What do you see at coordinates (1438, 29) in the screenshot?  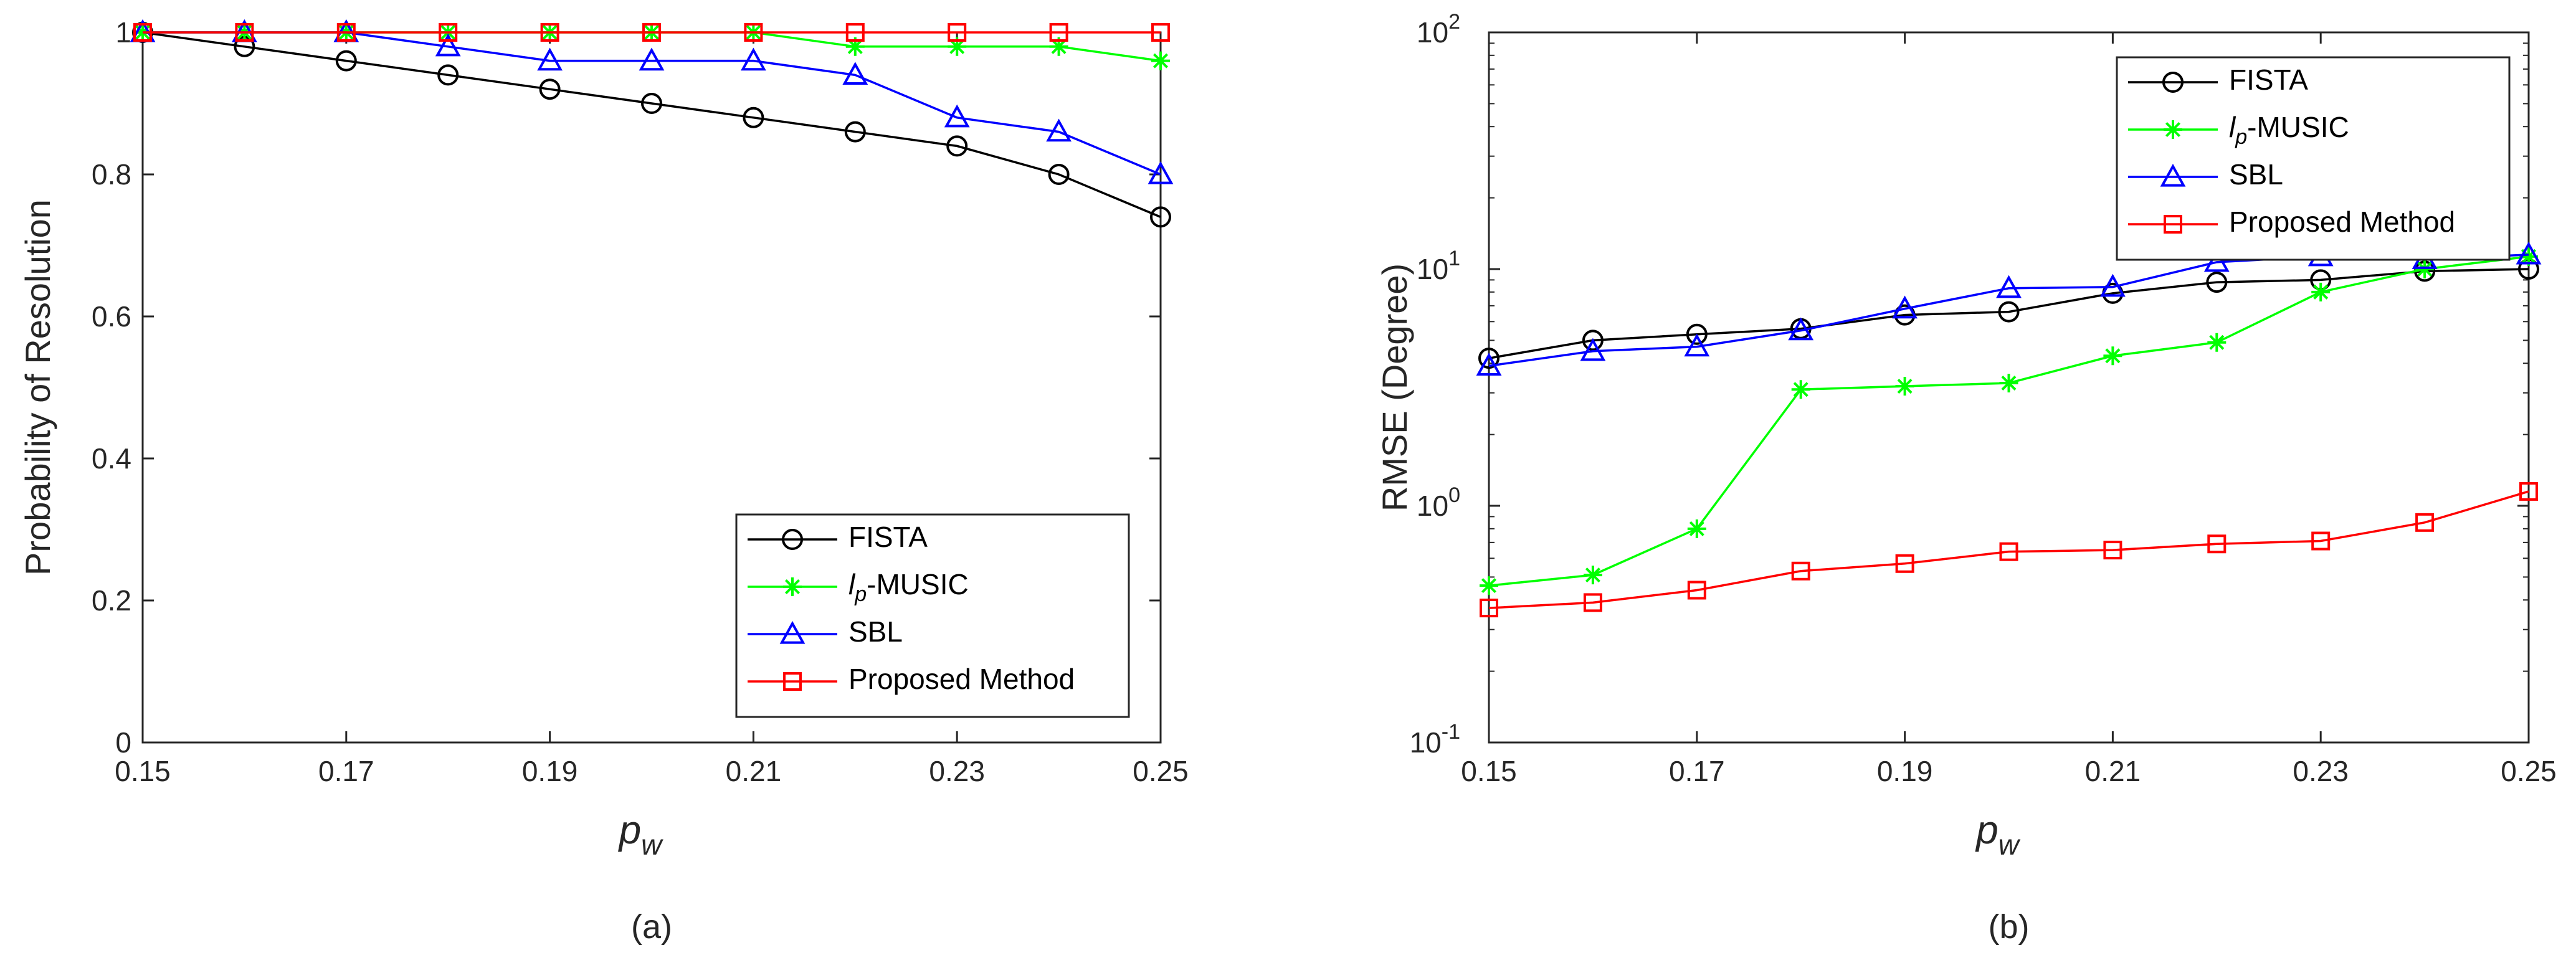 I see `y-tick-label: 10²` at bounding box center [1438, 29].